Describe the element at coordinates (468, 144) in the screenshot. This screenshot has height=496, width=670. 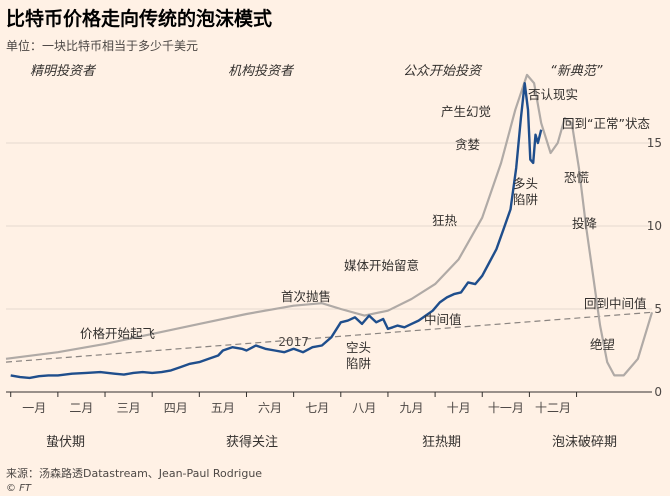
I see `annotation-label: 贪婪` at that location.